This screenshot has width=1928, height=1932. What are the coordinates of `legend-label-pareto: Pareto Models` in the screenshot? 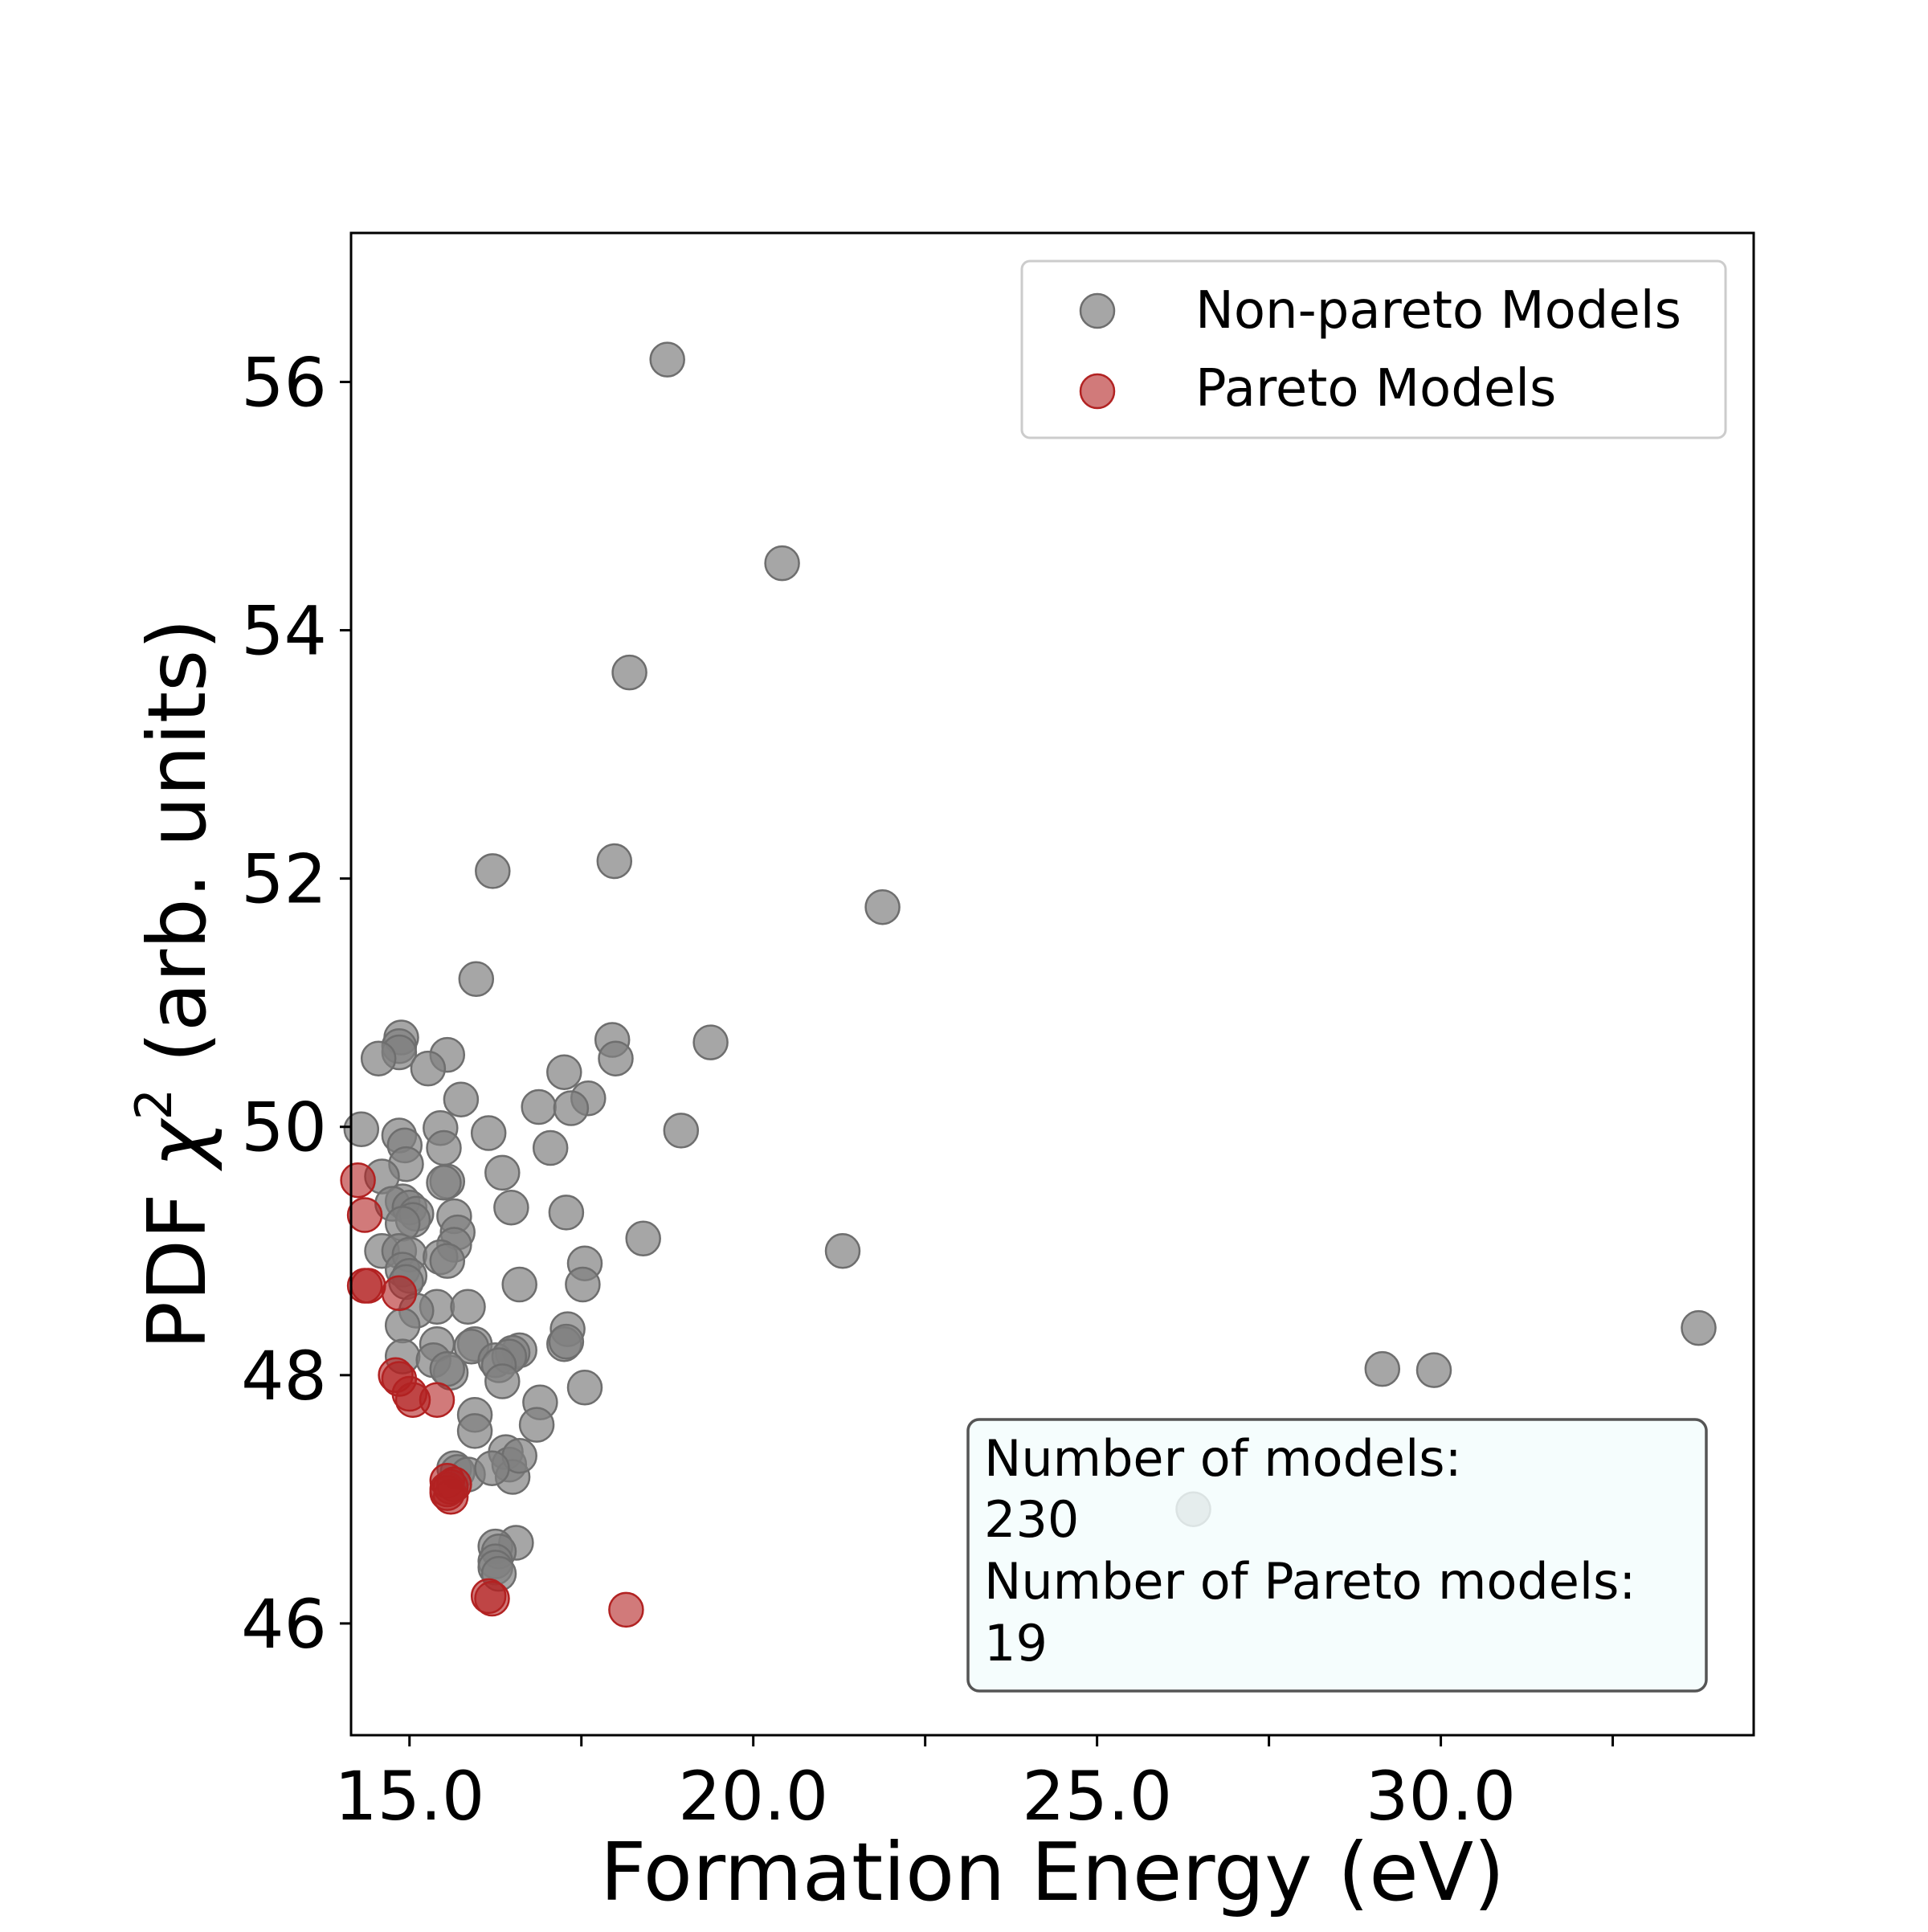 It's located at (1375, 389).